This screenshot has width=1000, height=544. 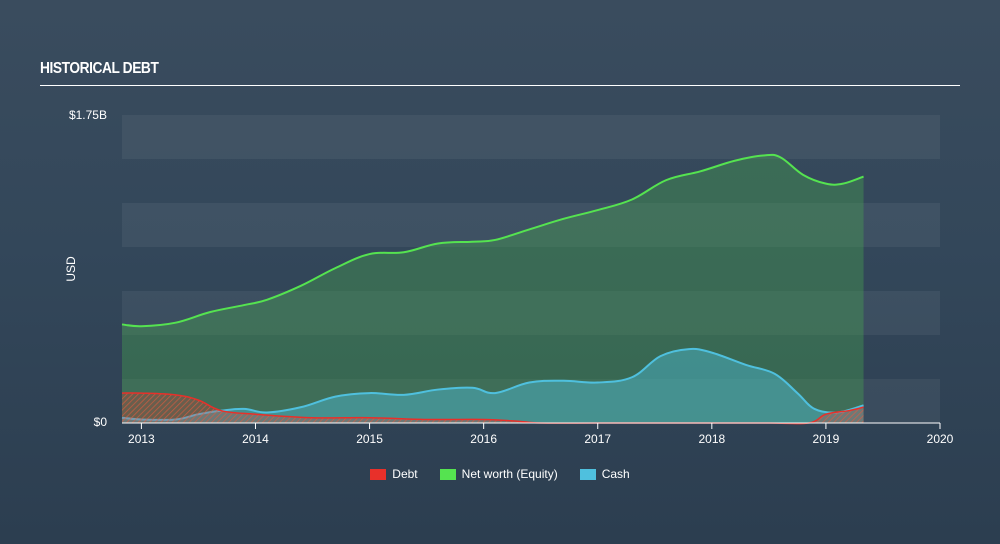 What do you see at coordinates (500, 85) in the screenshot?
I see `title-divider` at bounding box center [500, 85].